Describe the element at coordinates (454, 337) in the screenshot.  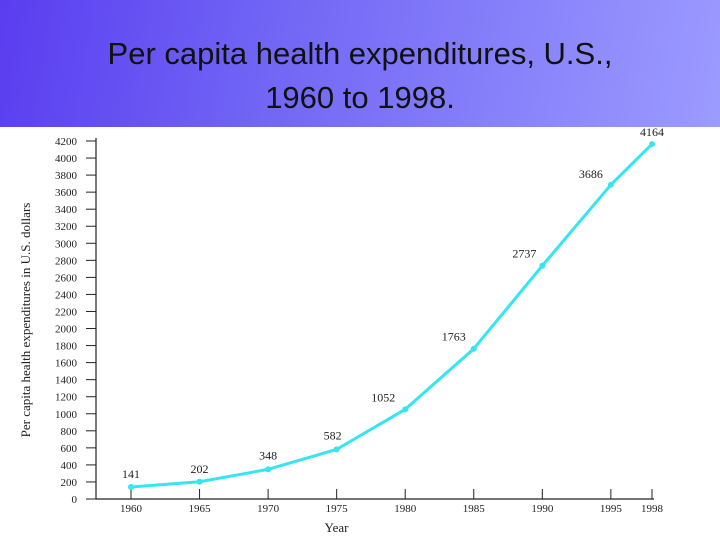
I see `data-label: 1763` at that location.